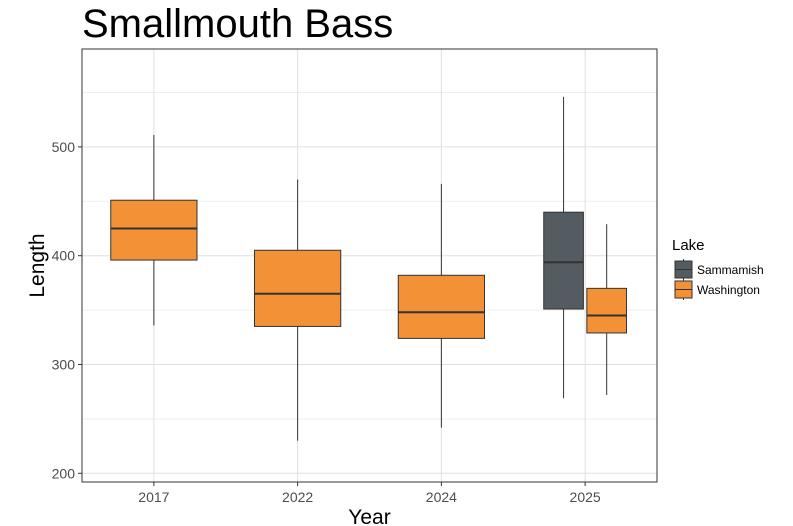  Describe the element at coordinates (607, 310) in the screenshot. I see `box-washington-2025` at that location.